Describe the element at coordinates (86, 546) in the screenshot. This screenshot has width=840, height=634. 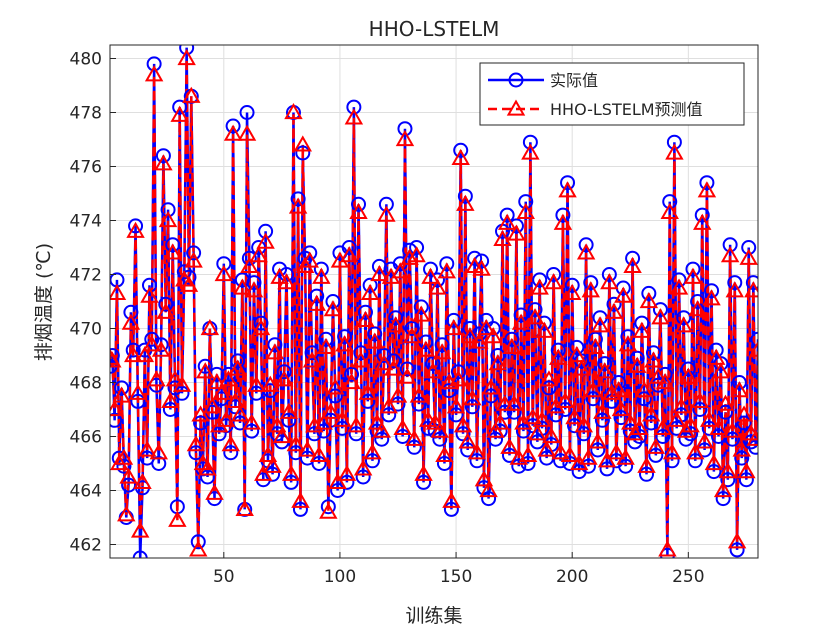
I see `y-tick-label: 462` at that location.